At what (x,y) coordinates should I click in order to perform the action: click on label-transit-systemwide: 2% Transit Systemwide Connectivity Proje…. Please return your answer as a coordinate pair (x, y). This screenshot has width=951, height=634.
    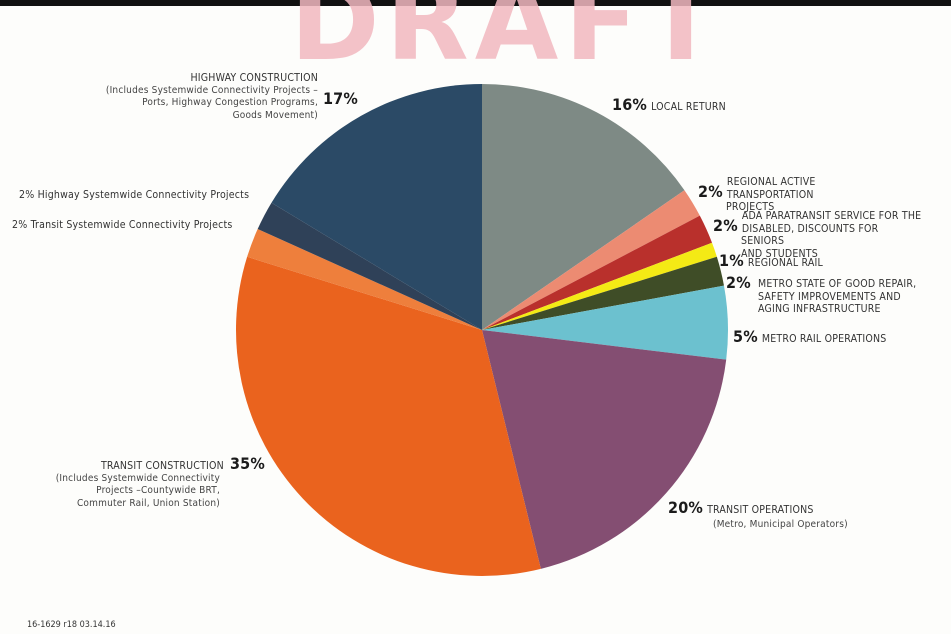
    Looking at the image, I should click on (122, 225).